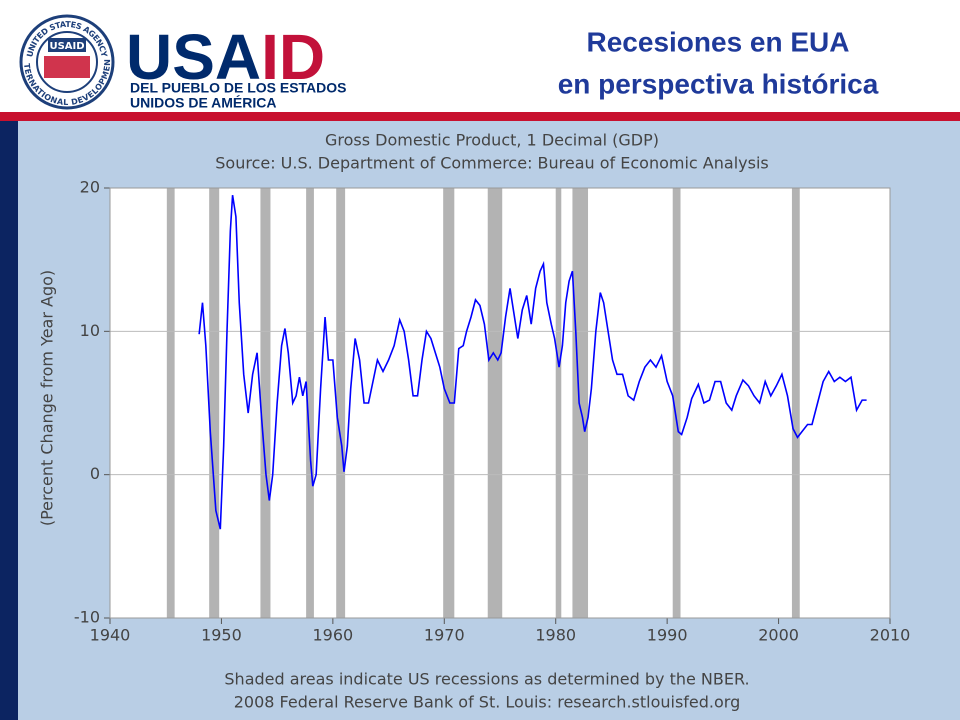  Describe the element at coordinates (718, 83) in the screenshot. I see `slide-title: en perspectiva histórica` at that location.